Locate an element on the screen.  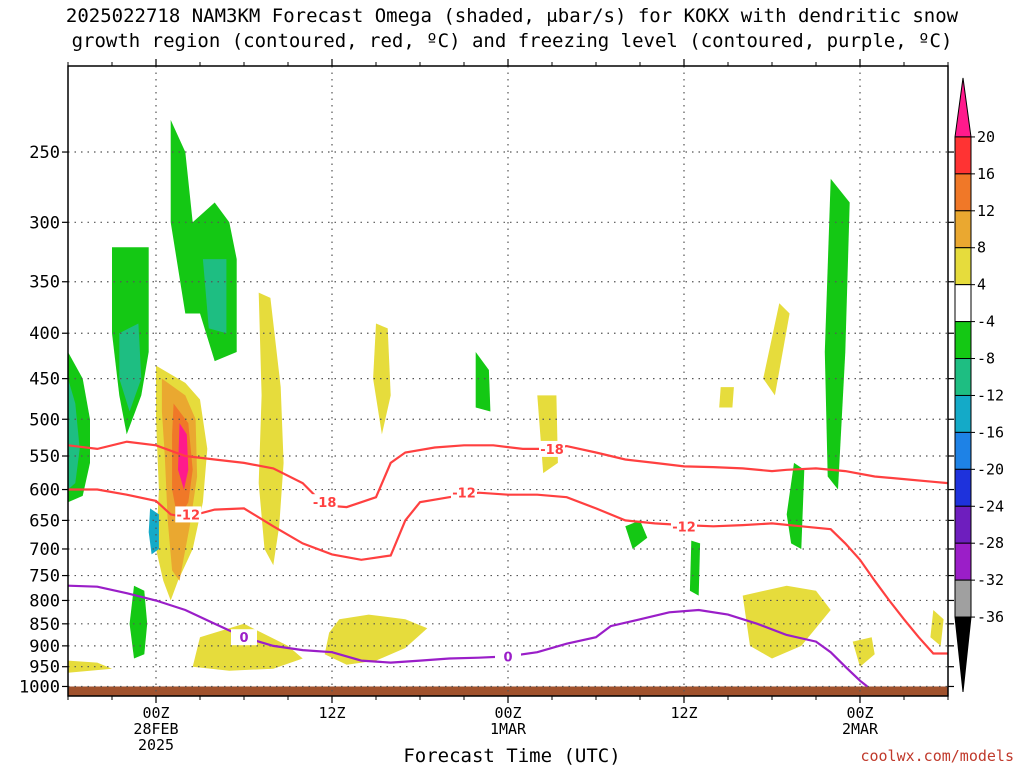
y-tick-label: 850 is located at coordinates (44, 625).